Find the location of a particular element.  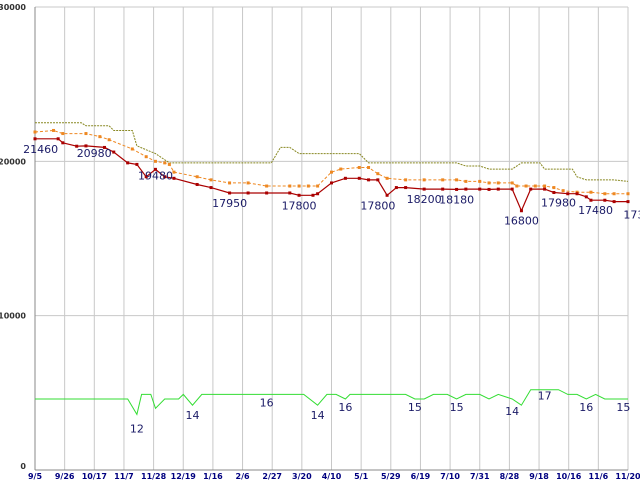

x-tick-label: 6/19 is located at coordinates (421, 476).